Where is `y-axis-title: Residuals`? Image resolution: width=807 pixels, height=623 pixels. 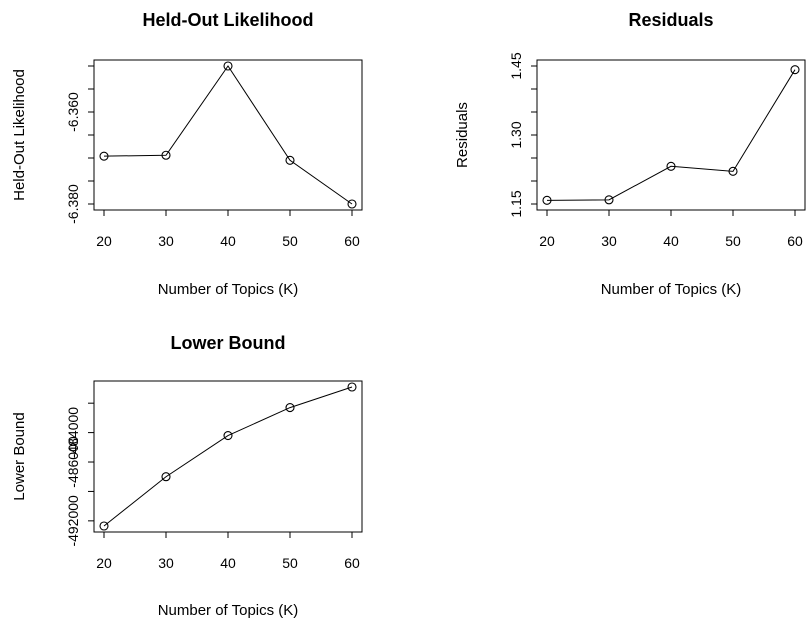
y-axis-title: Residuals is located at coordinates (462, 135).